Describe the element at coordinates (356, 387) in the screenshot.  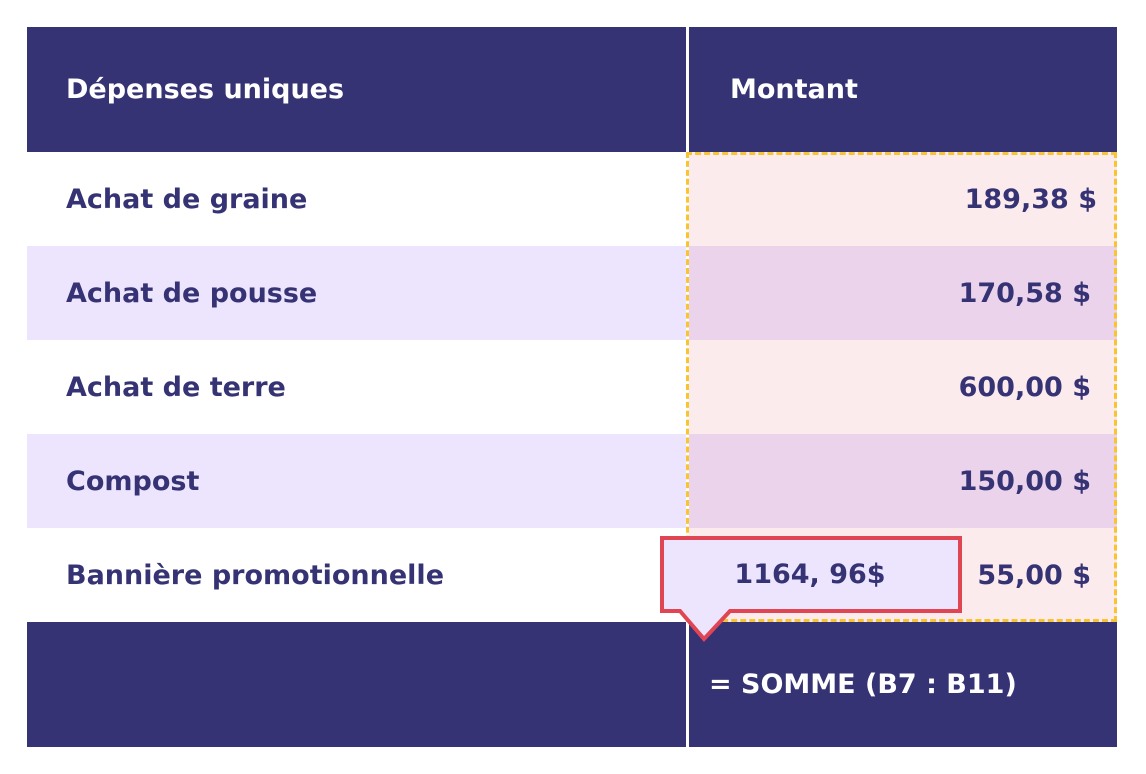
I see `table-row-label: Achat de terre` at that location.